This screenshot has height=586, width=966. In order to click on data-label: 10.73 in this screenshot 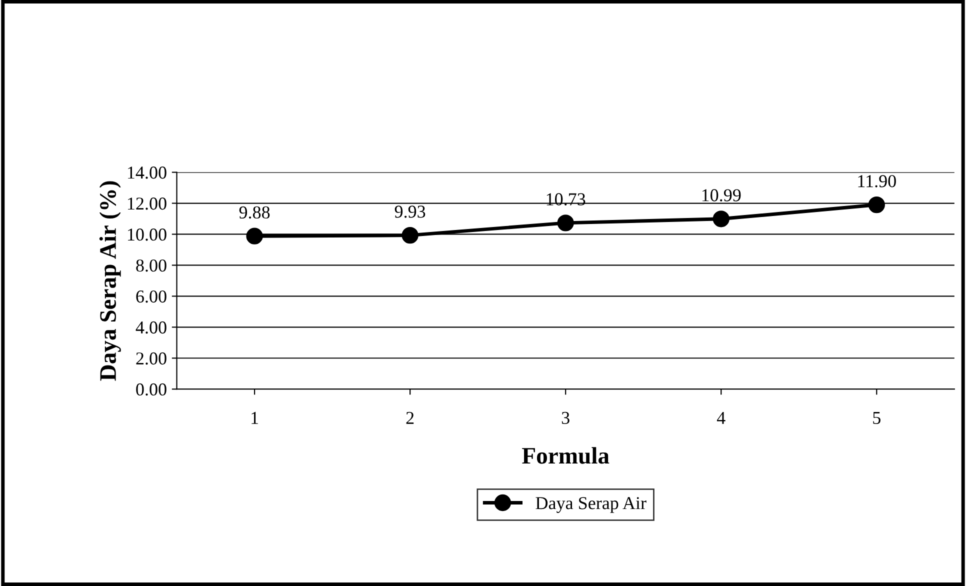, I will do `click(566, 199)`.